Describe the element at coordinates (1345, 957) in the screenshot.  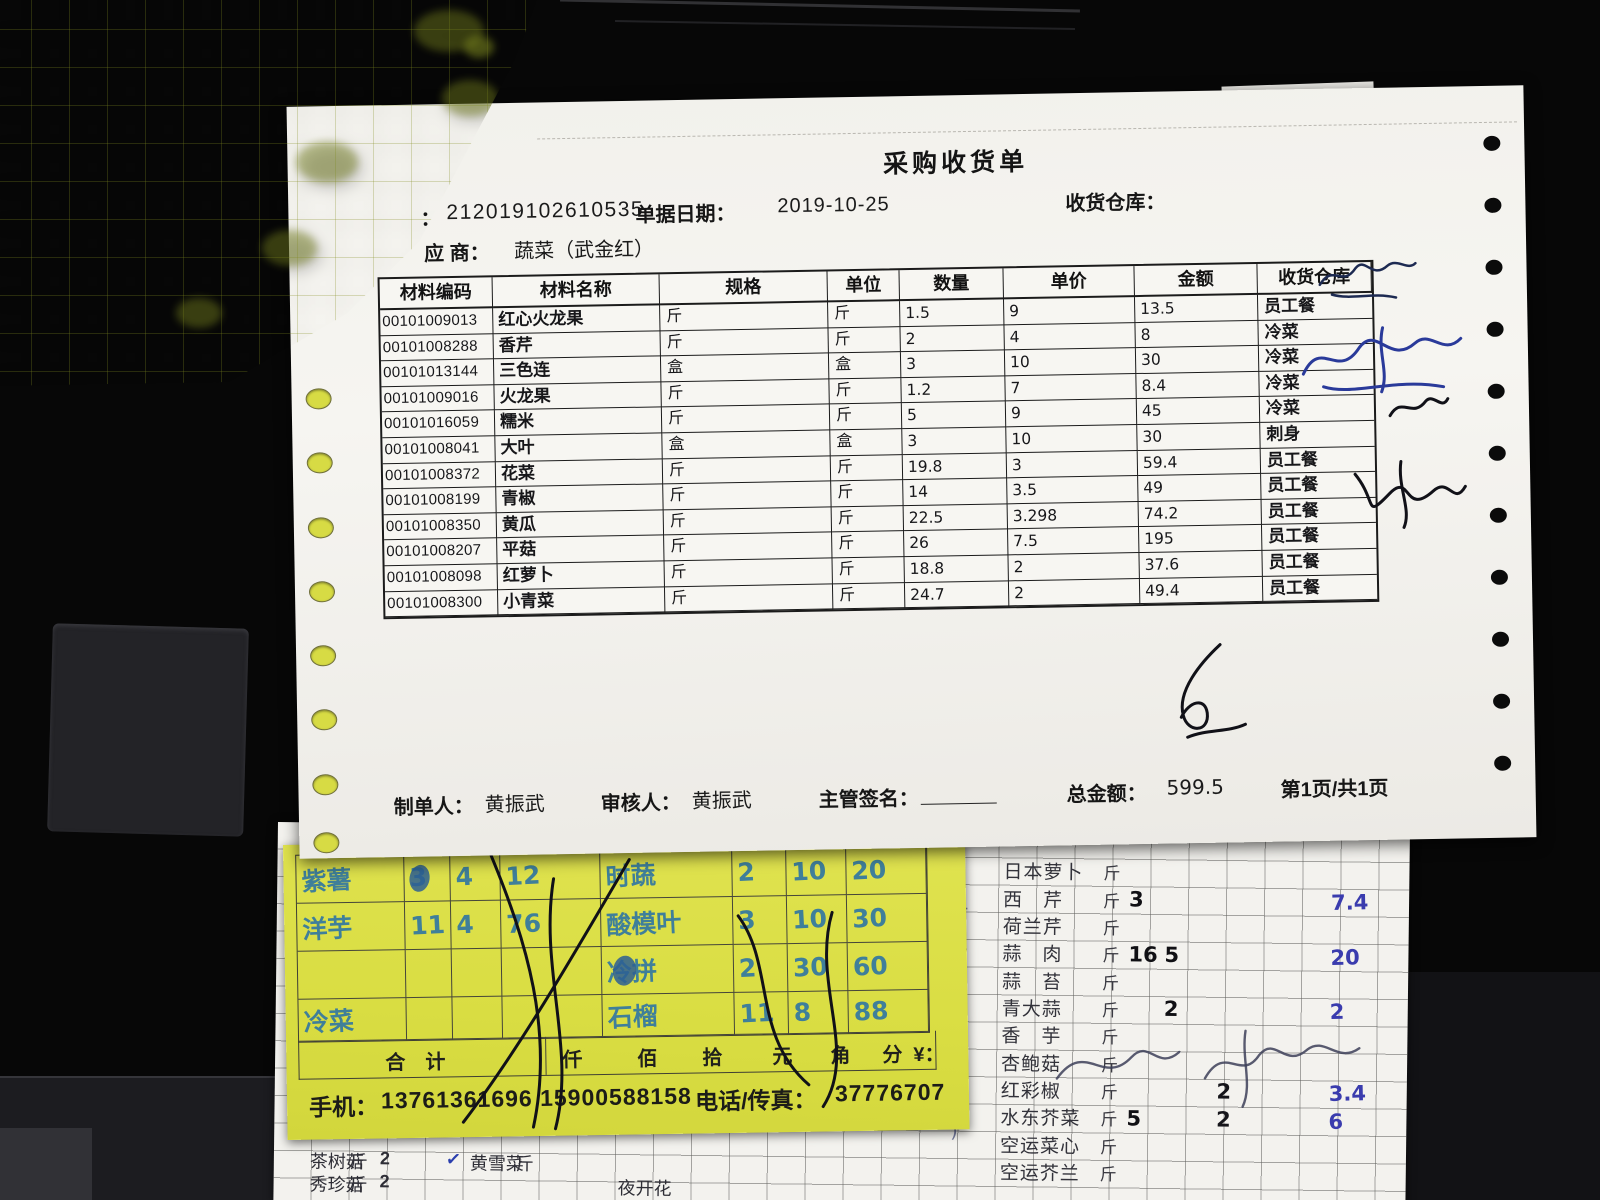
I see `item-amount: 20` at that location.